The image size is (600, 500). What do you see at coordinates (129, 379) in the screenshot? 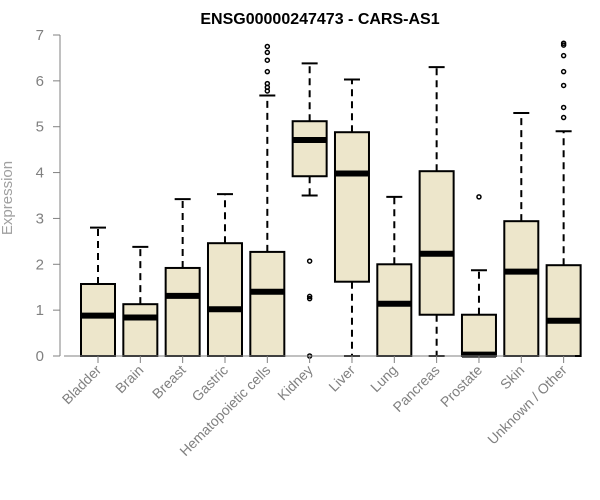
I see `x-tick-label: Brain` at bounding box center [129, 379].